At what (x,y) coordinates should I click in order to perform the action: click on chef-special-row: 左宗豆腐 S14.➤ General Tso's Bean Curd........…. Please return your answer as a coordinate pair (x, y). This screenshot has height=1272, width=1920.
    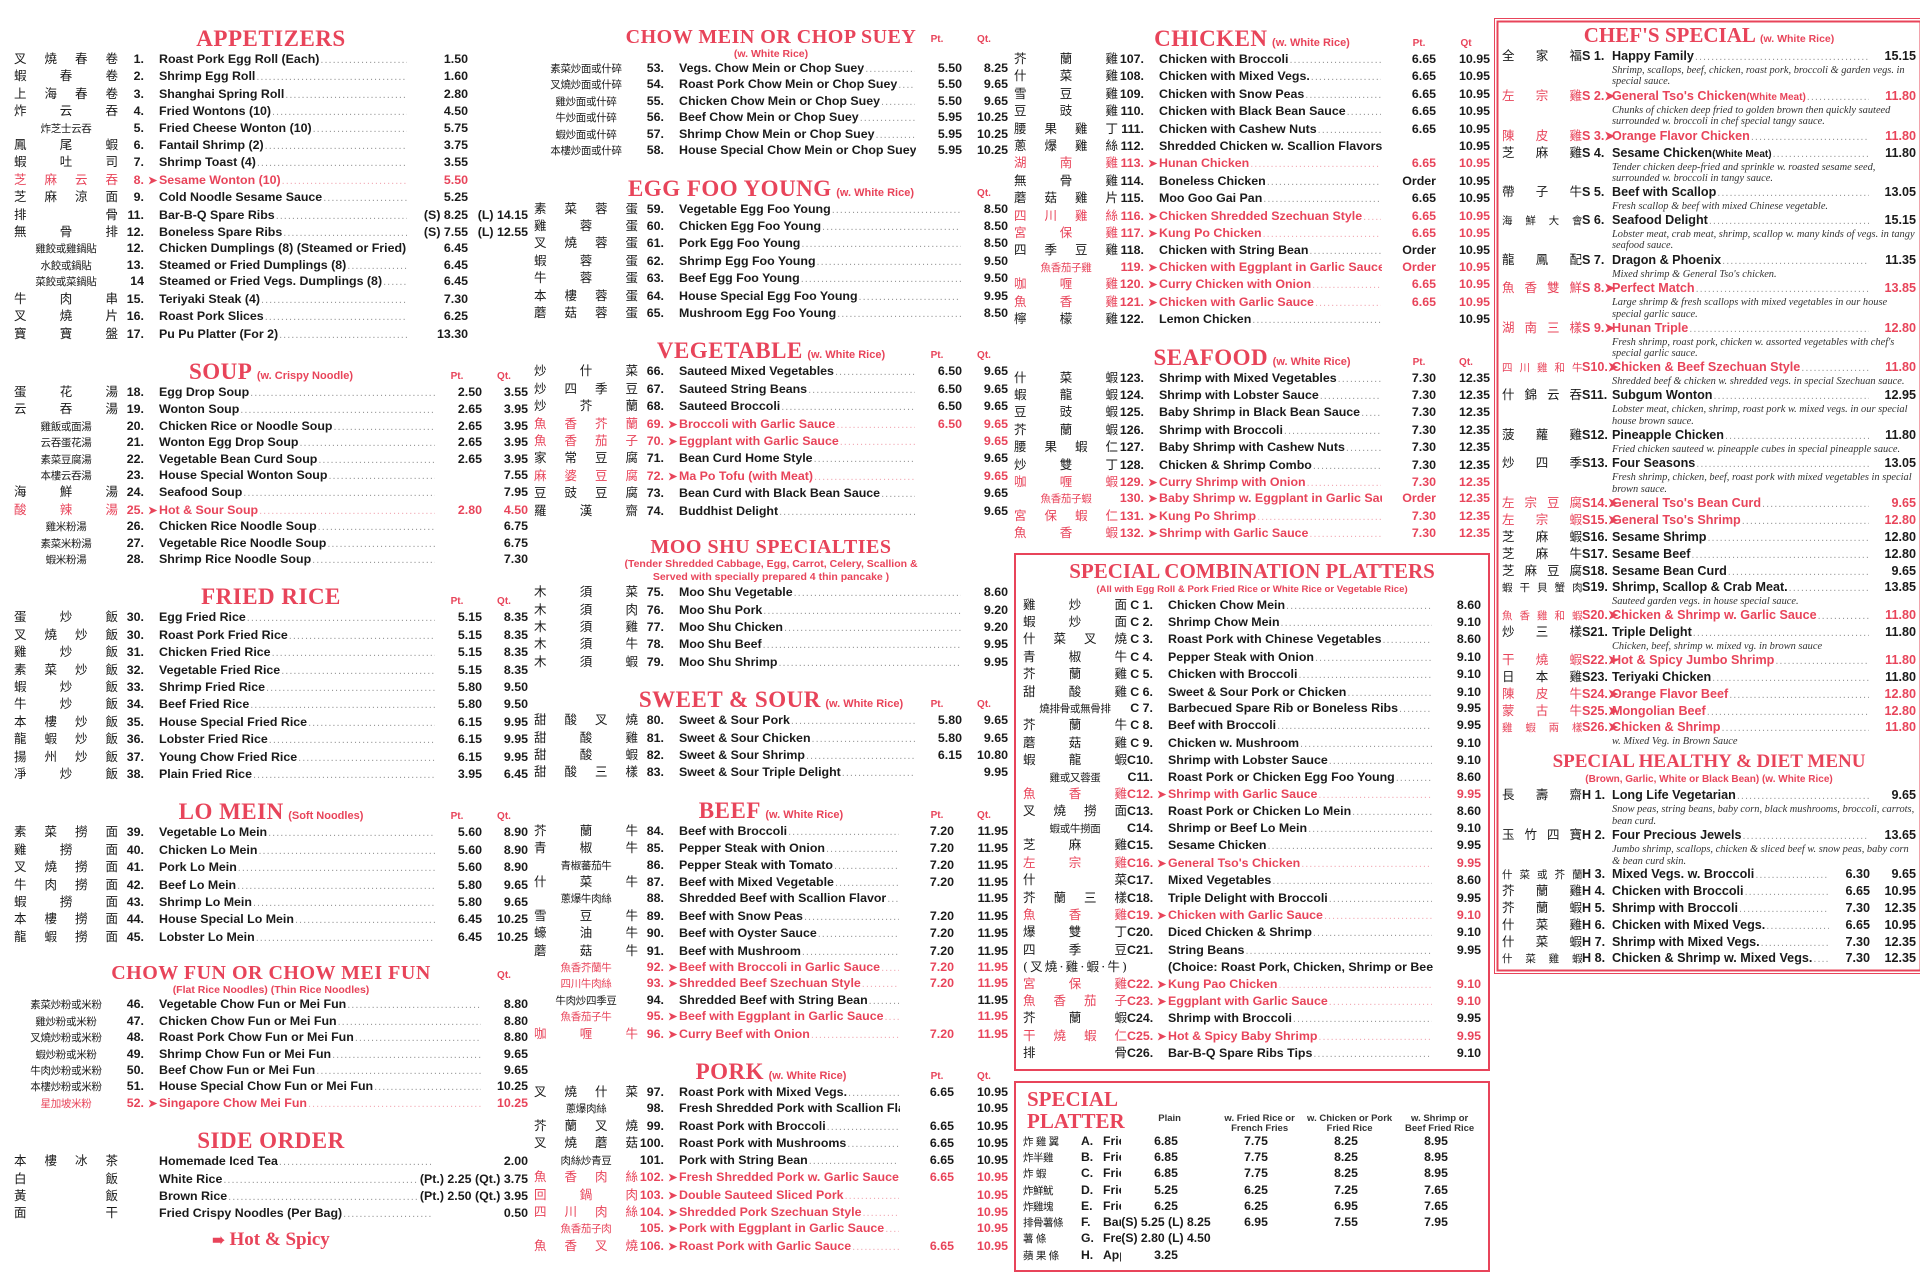
    Looking at the image, I should click on (1709, 503).